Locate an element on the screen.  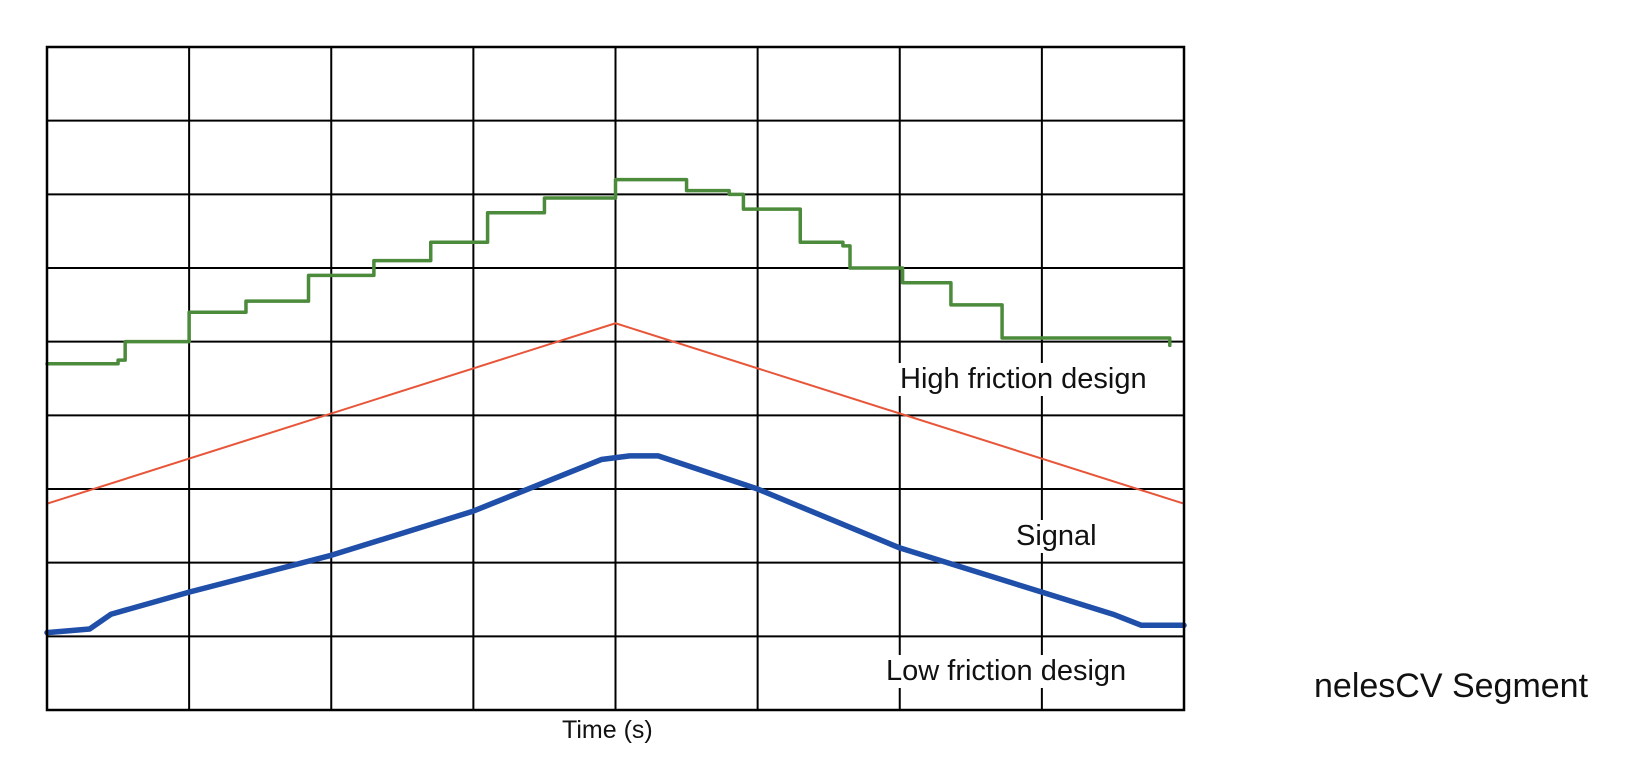
series-label-low-friction: Low friction design is located at coordinates (1006, 671).